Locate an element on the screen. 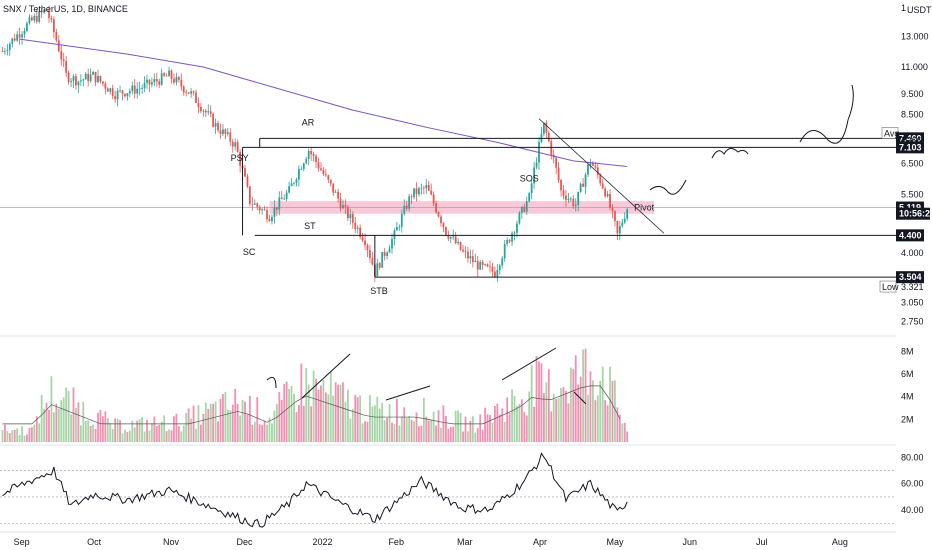 The height and width of the screenshot is (550, 932). x-axis-label: Oct is located at coordinates (94, 542).